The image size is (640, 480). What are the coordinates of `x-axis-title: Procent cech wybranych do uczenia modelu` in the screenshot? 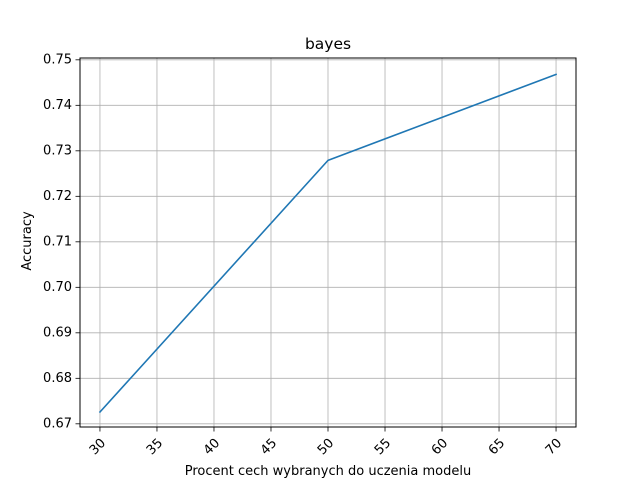 It's located at (328, 471).